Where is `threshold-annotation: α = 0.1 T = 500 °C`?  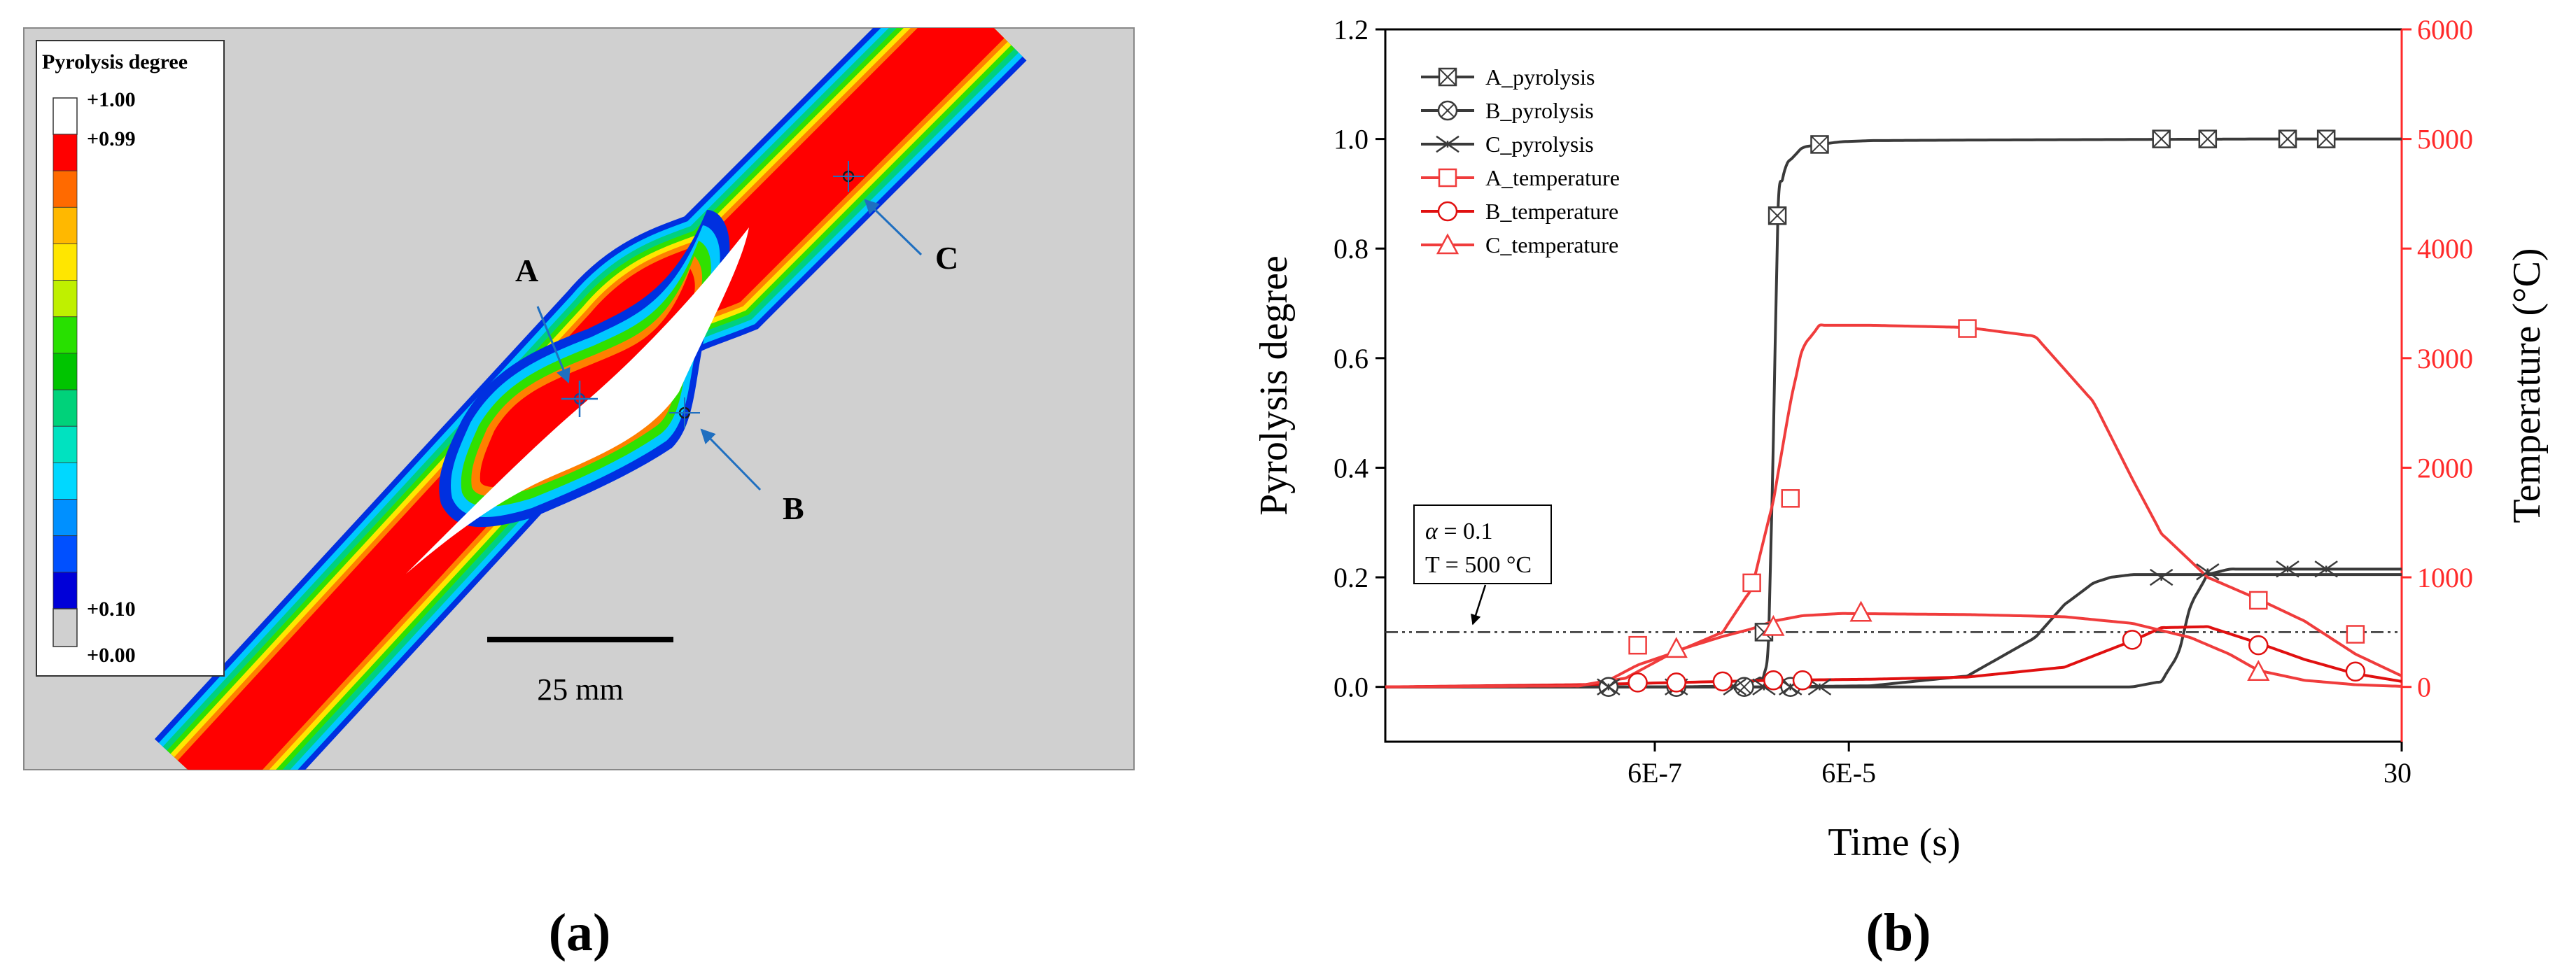 threshold-annotation: α = 0.1 T = 500 °C is located at coordinates (1482, 565).